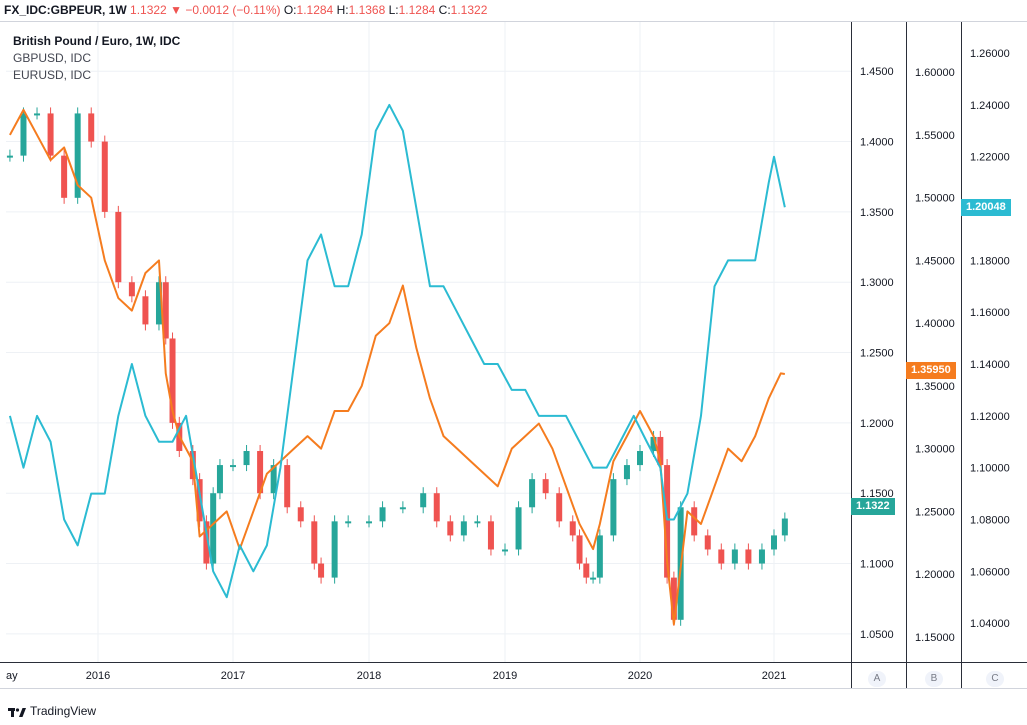  I want to click on axis-tick-label: 1.3500, so click(877, 213).